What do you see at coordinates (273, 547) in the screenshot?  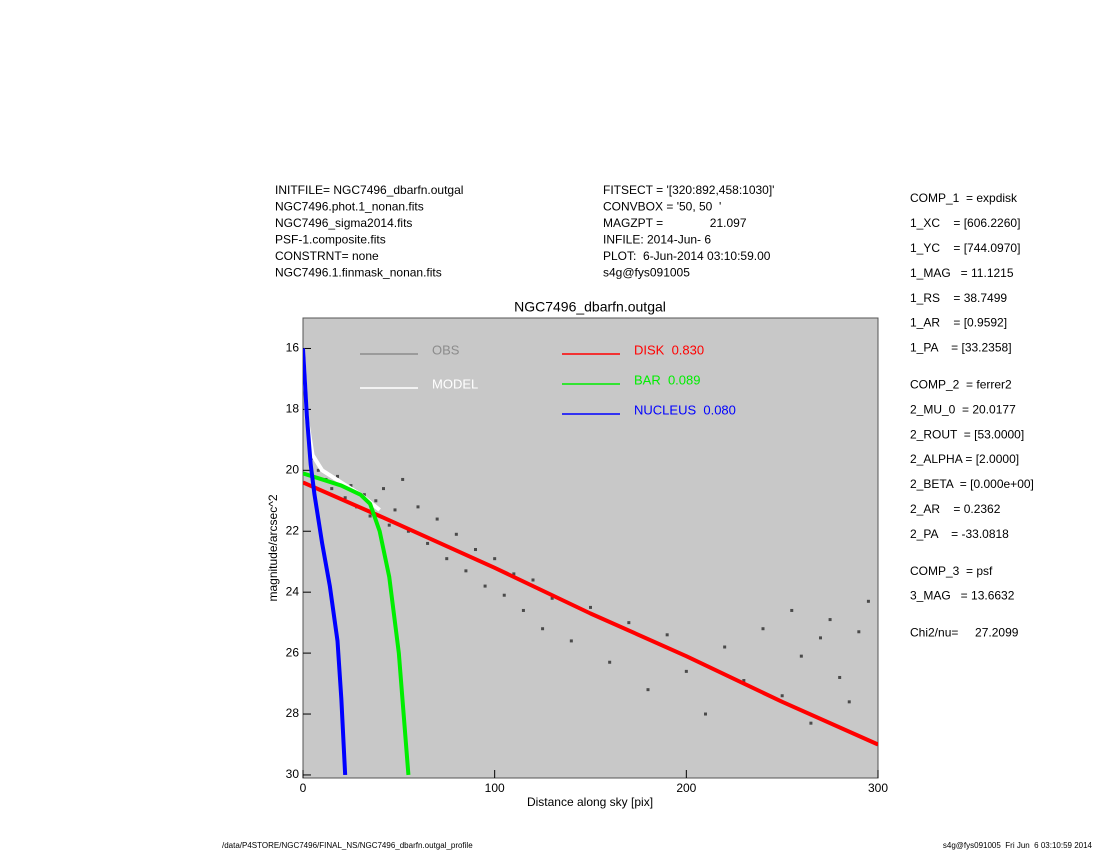 I see `y-axis-label: magnitude/arcsec^2` at bounding box center [273, 547].